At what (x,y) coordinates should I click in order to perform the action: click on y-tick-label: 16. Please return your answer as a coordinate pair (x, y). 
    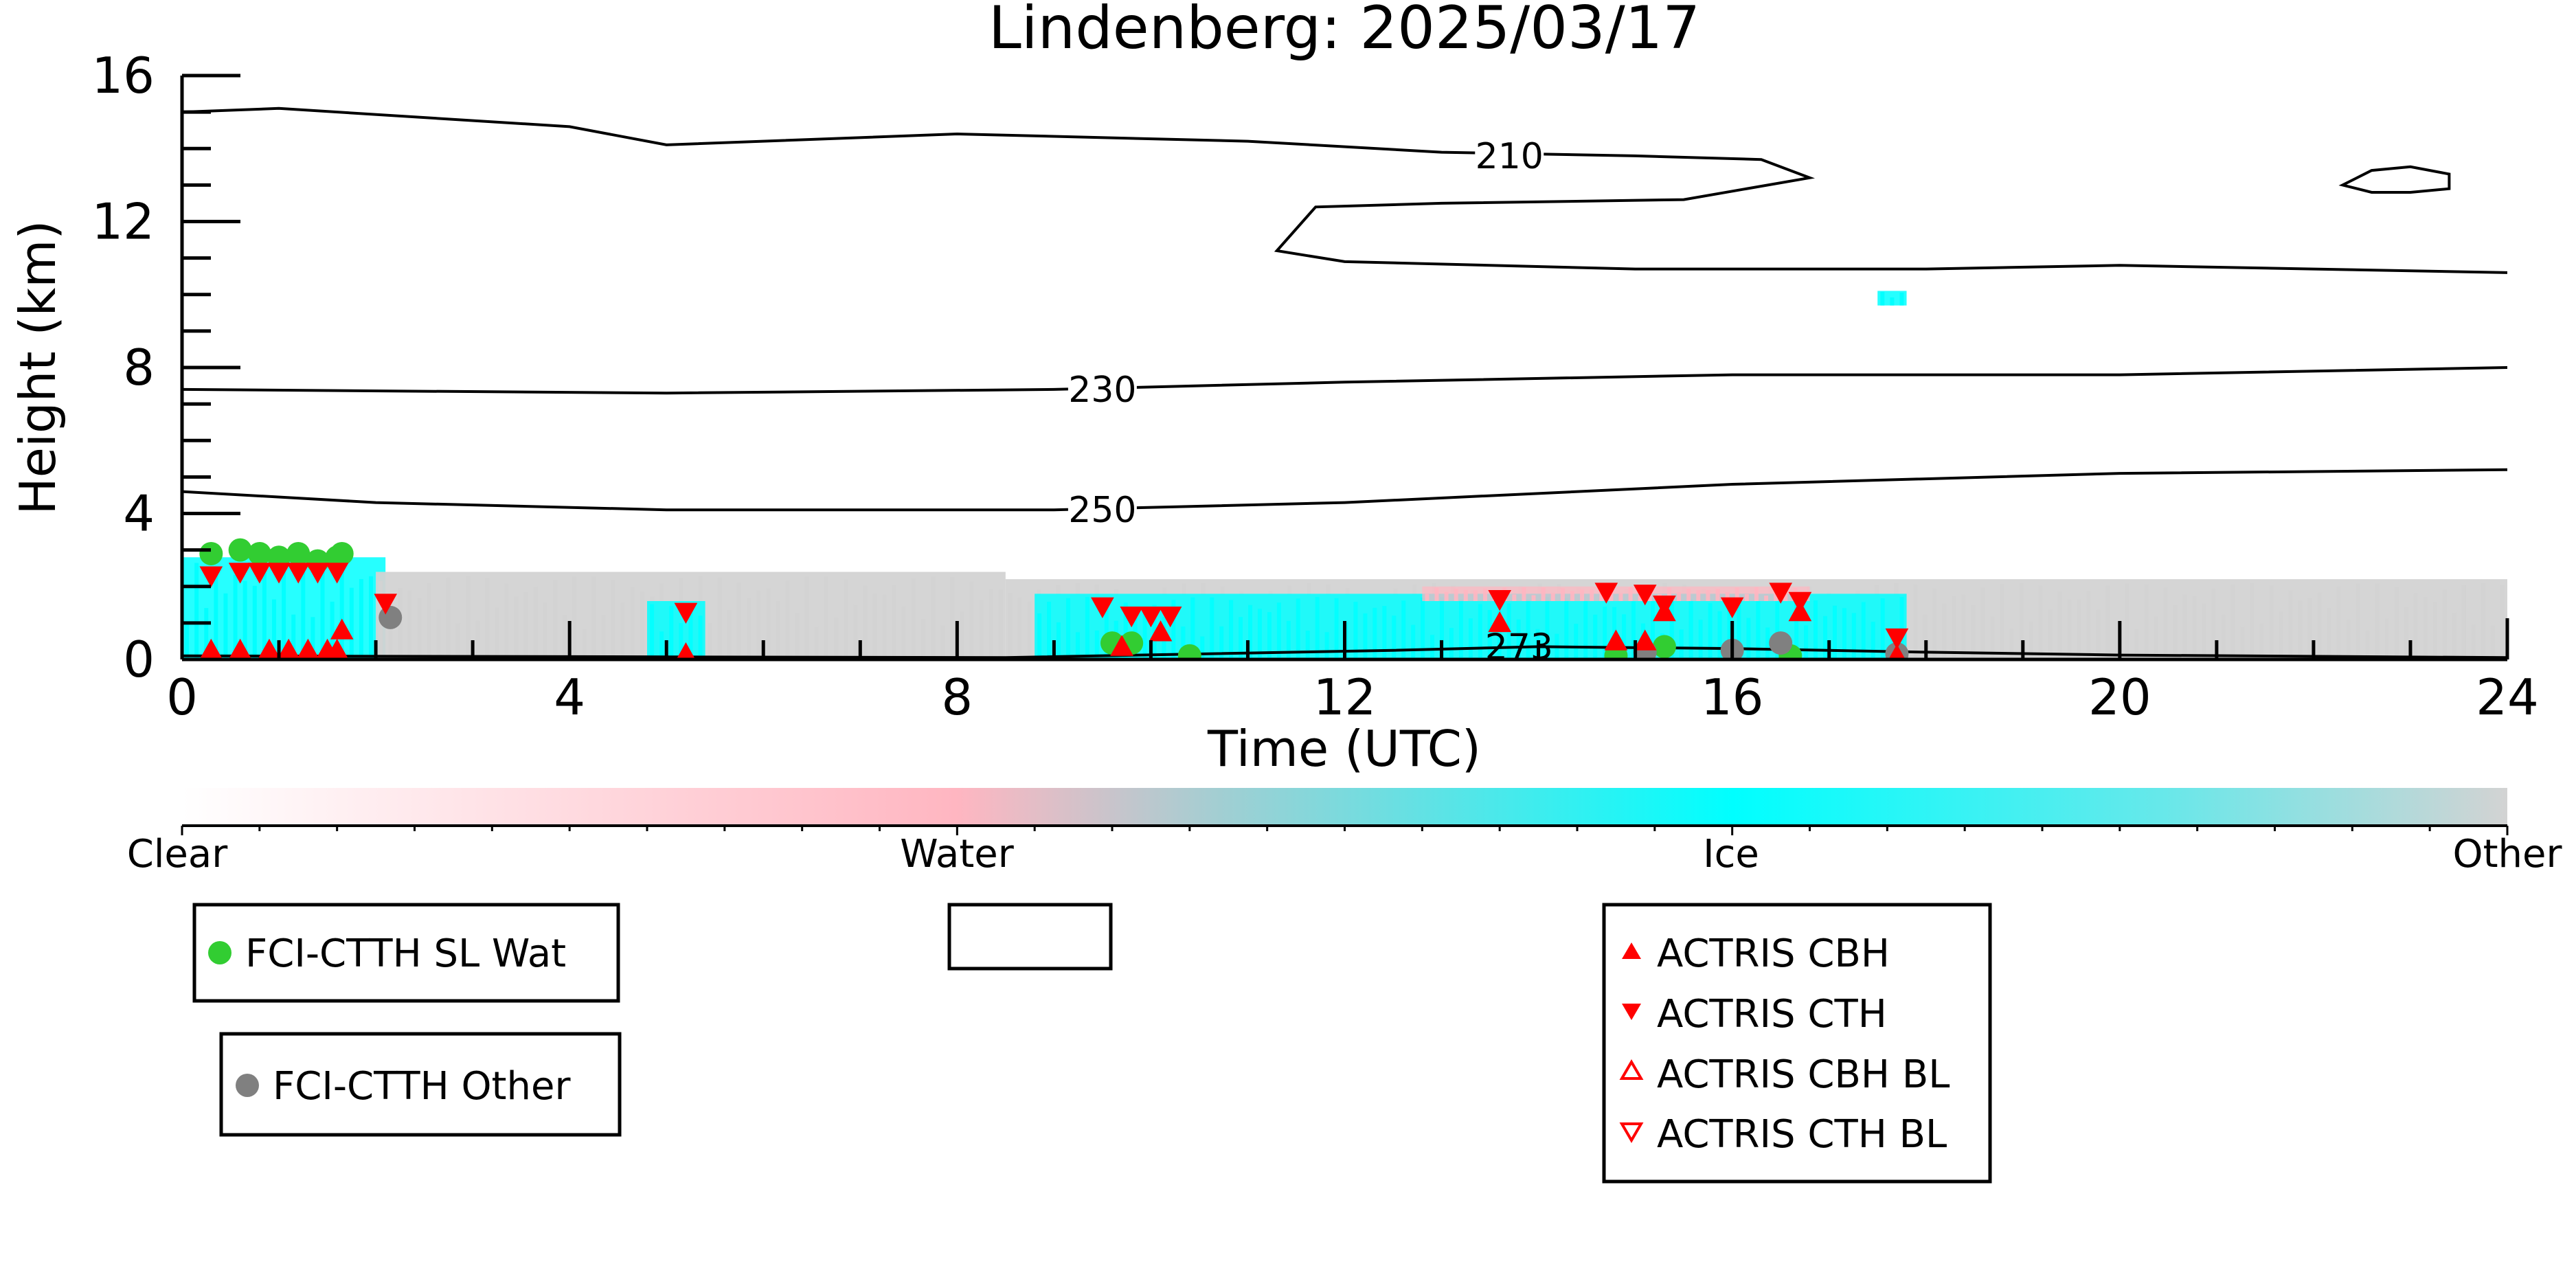
    Looking at the image, I should click on (123, 75).